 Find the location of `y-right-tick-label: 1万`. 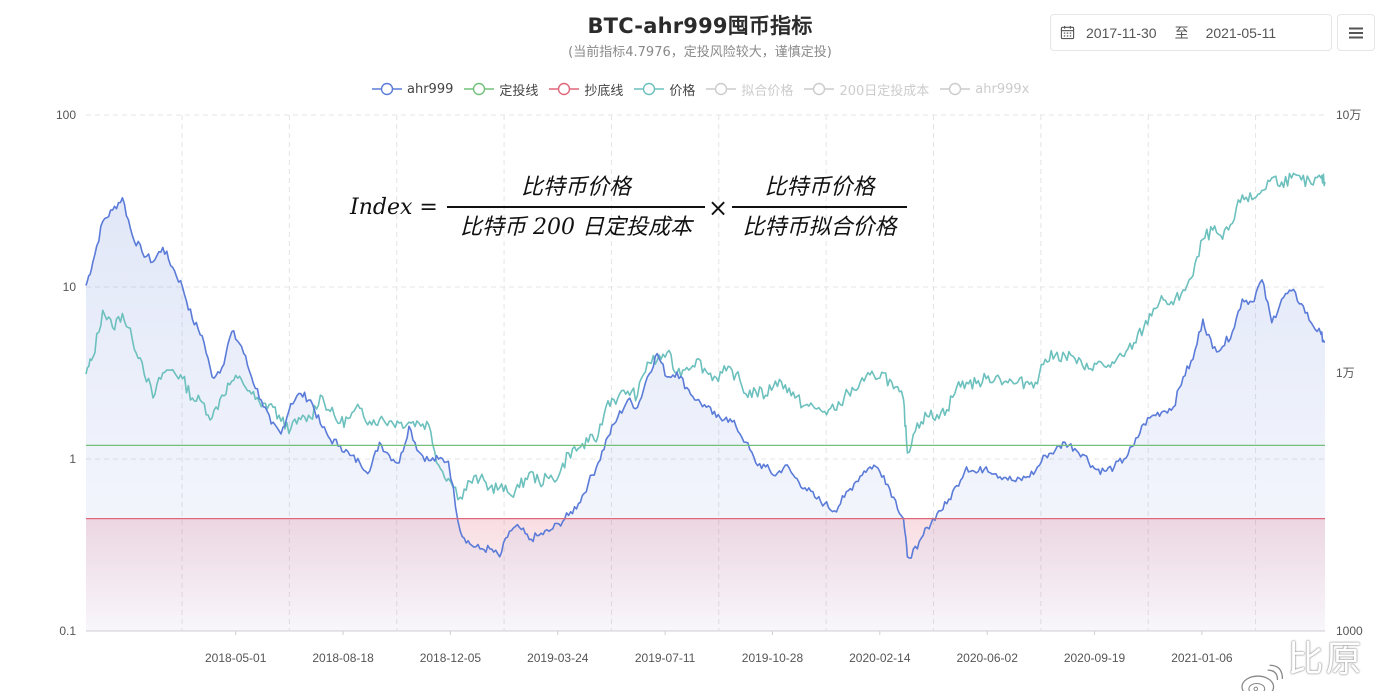

y-right-tick-label: 1万 is located at coordinates (1345, 373).